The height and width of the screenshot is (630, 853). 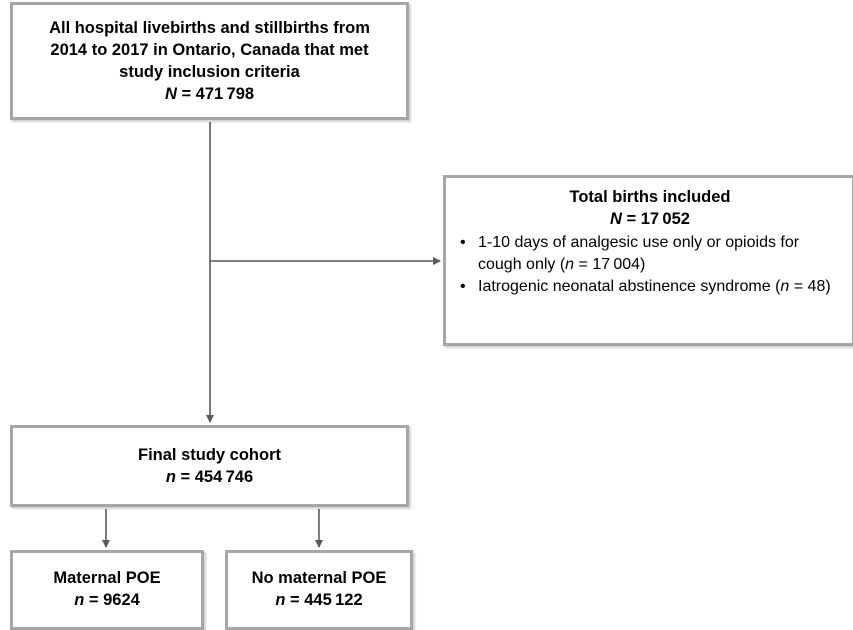 What do you see at coordinates (650, 197) in the screenshot?
I see `excluded-births-title: Total births included` at bounding box center [650, 197].